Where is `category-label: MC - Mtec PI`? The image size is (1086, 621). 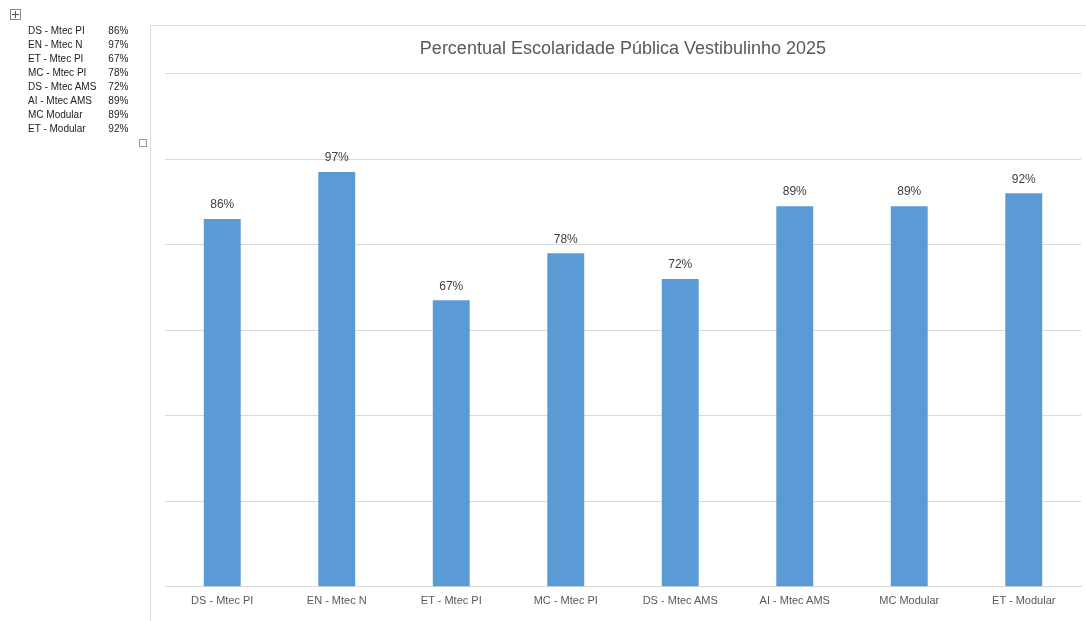 category-label: MC - Mtec PI is located at coordinates (57, 72).